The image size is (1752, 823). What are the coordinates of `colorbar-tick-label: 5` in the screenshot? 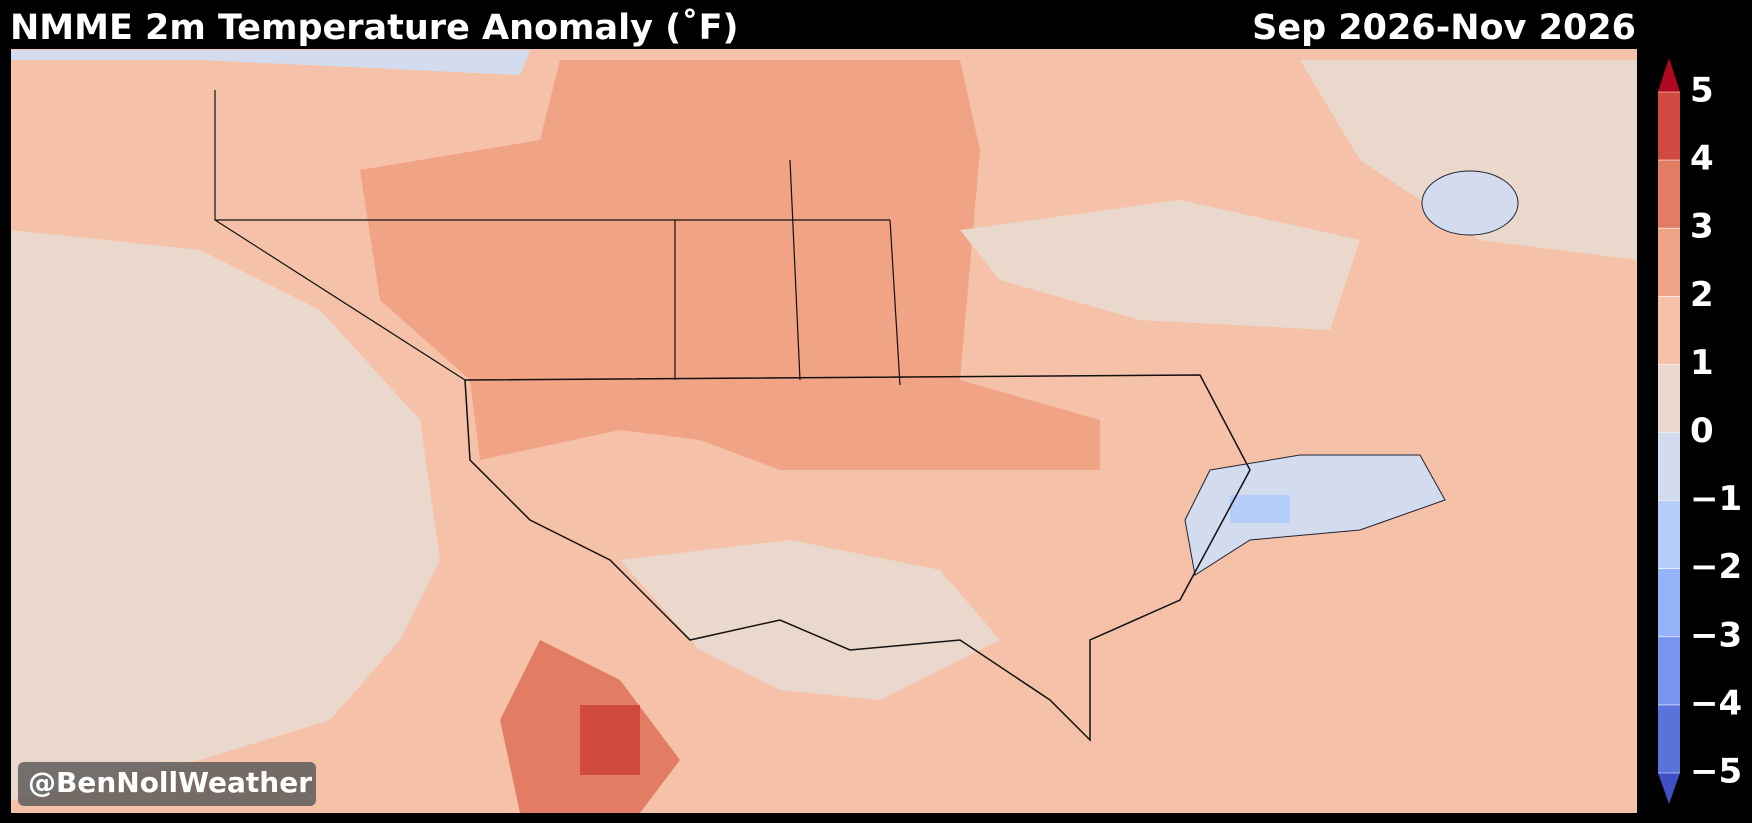 It's located at (1702, 91).